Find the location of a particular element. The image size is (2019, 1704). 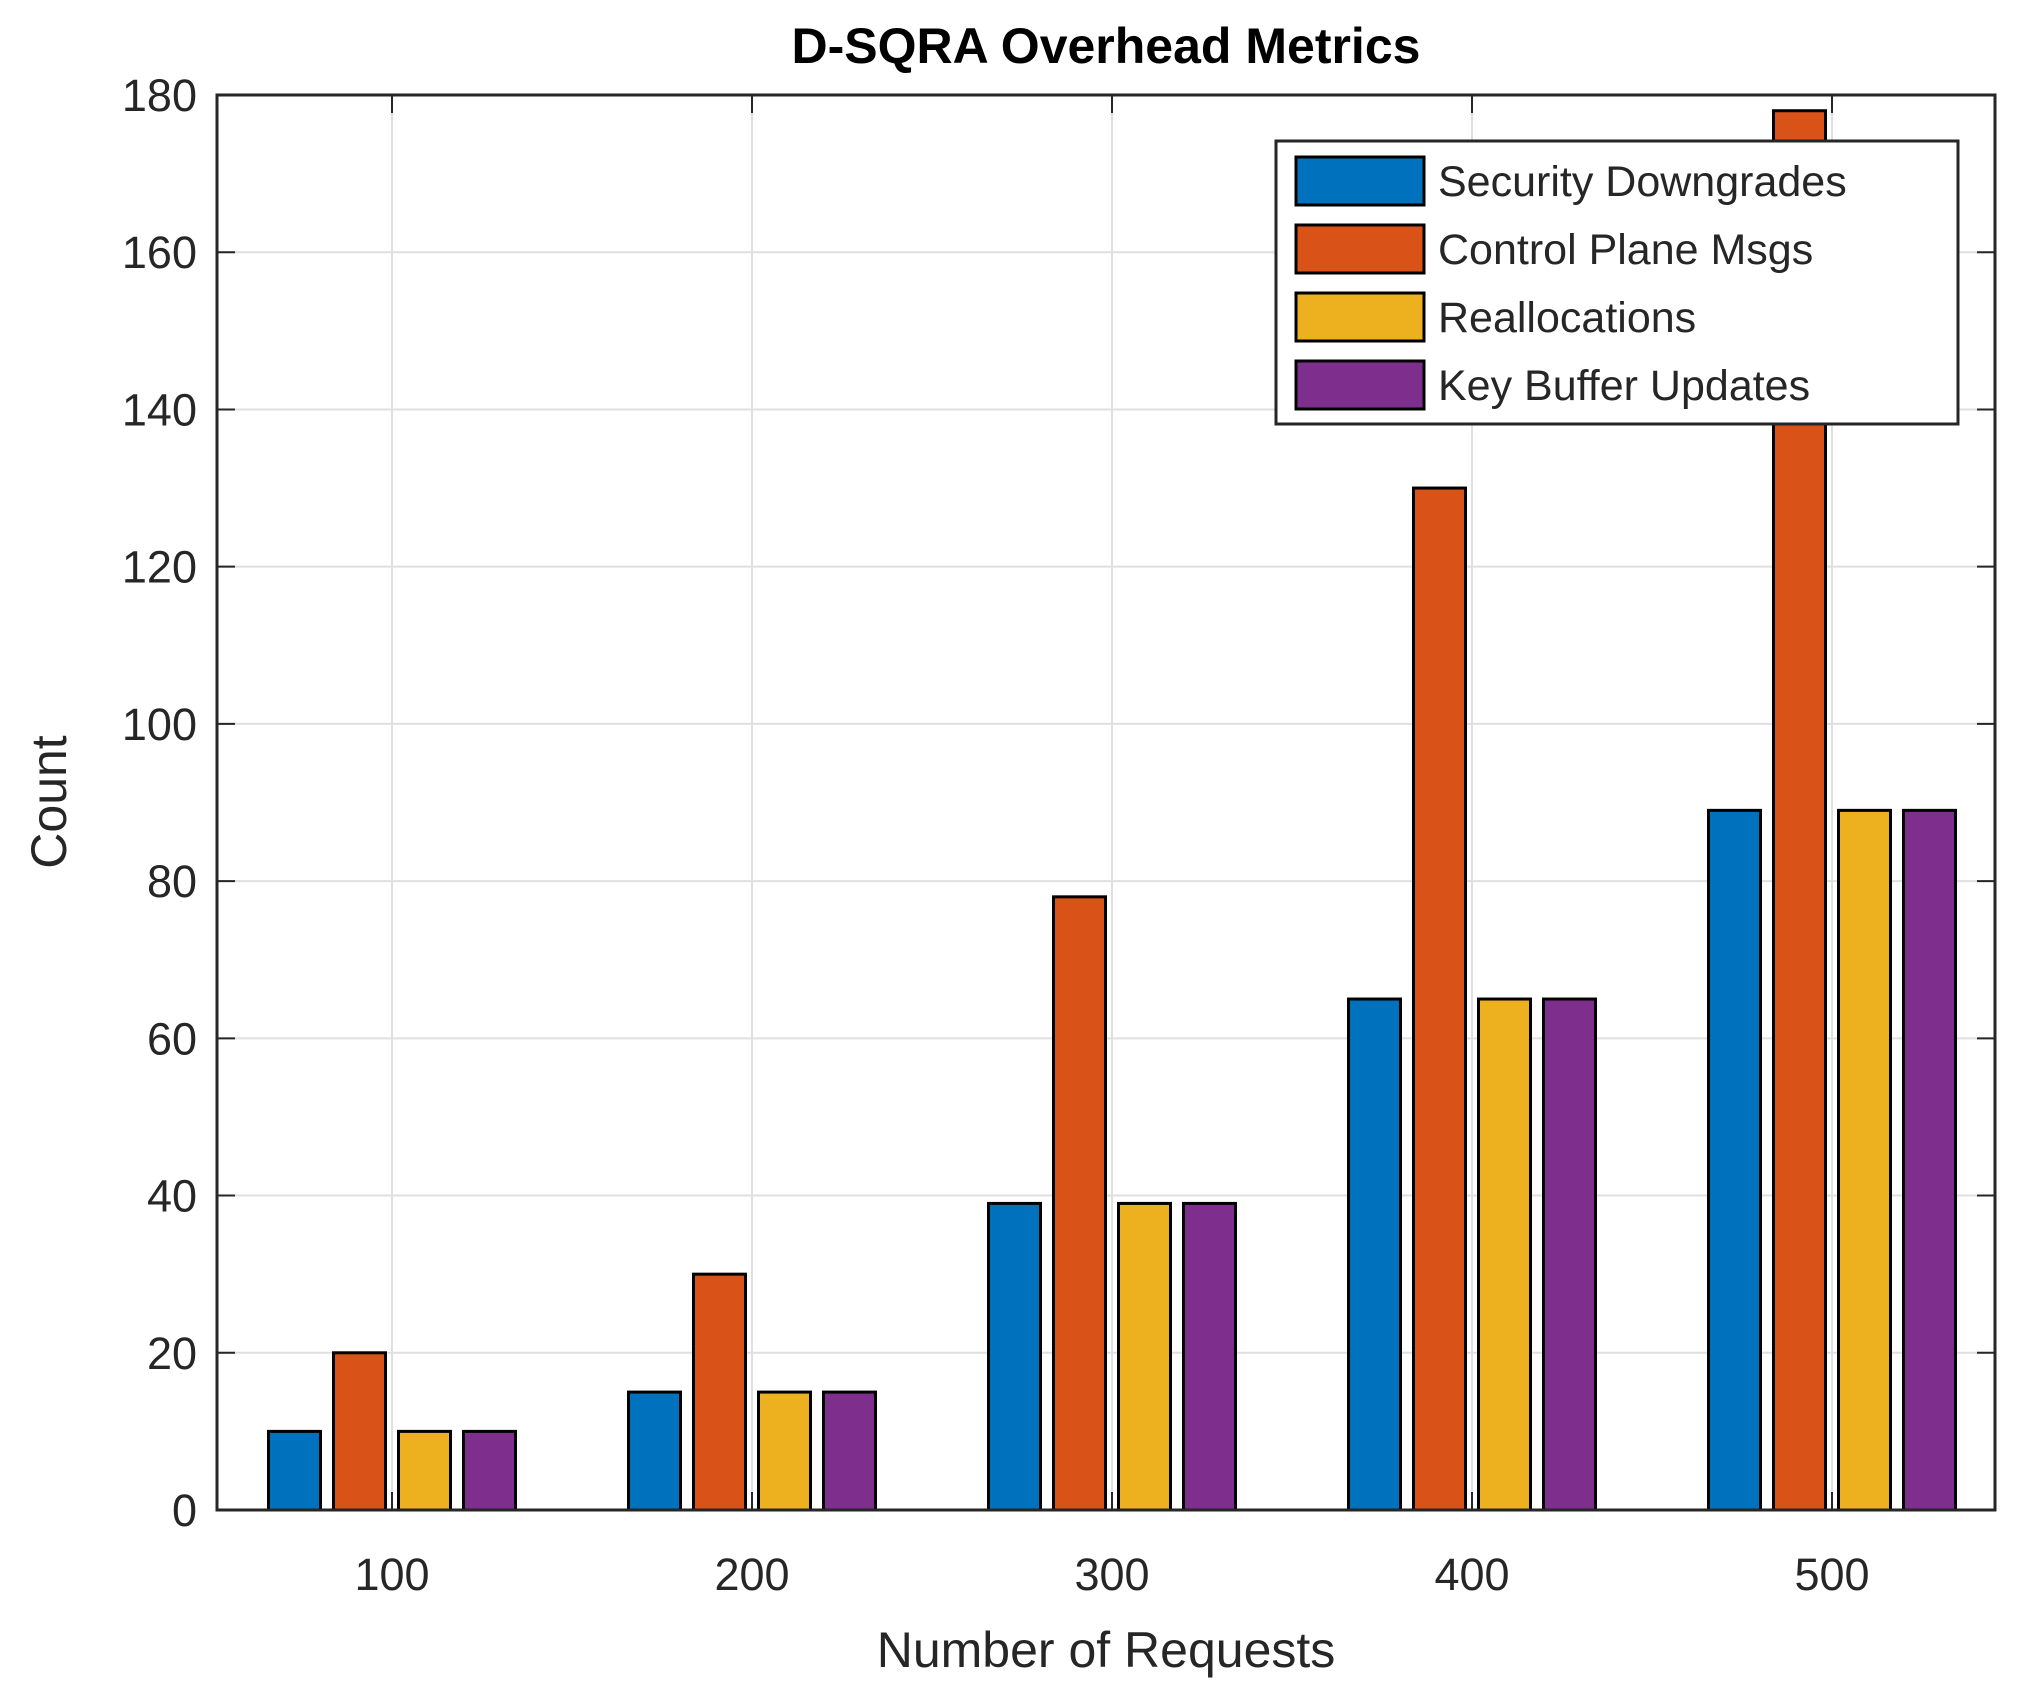

x-axis-label: Number of Requests is located at coordinates (1106, 1650).